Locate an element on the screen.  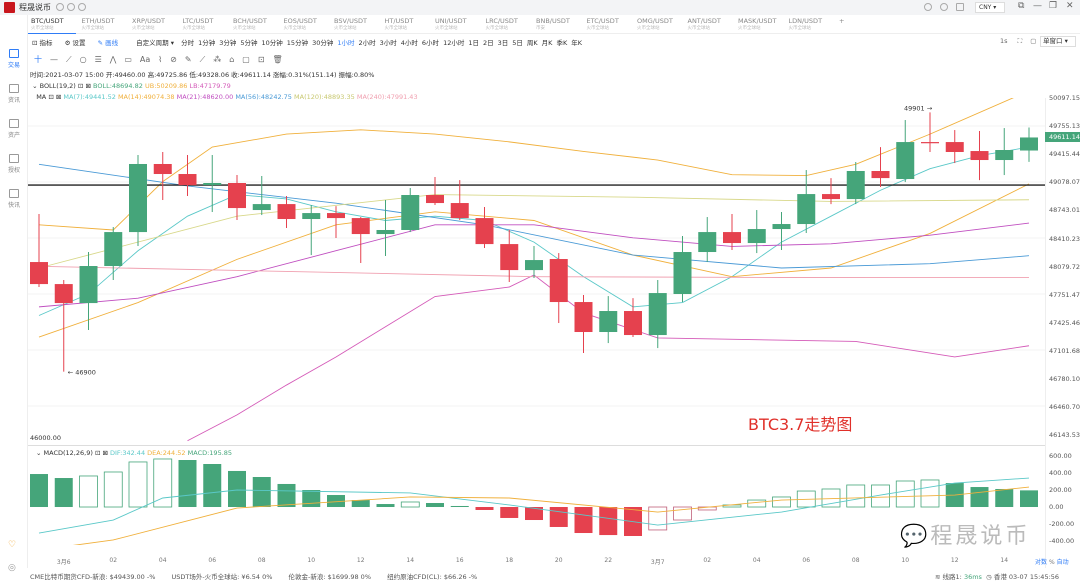
add-icon is located at coordinates (60, 7).